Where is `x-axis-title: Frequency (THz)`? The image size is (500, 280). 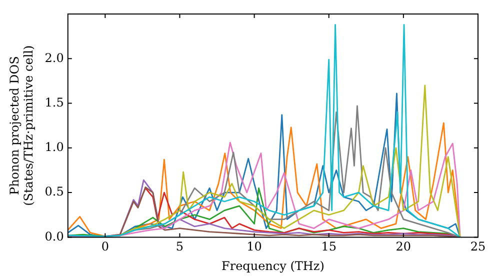 x-axis-title: Frequency (THz) is located at coordinates (273, 265).